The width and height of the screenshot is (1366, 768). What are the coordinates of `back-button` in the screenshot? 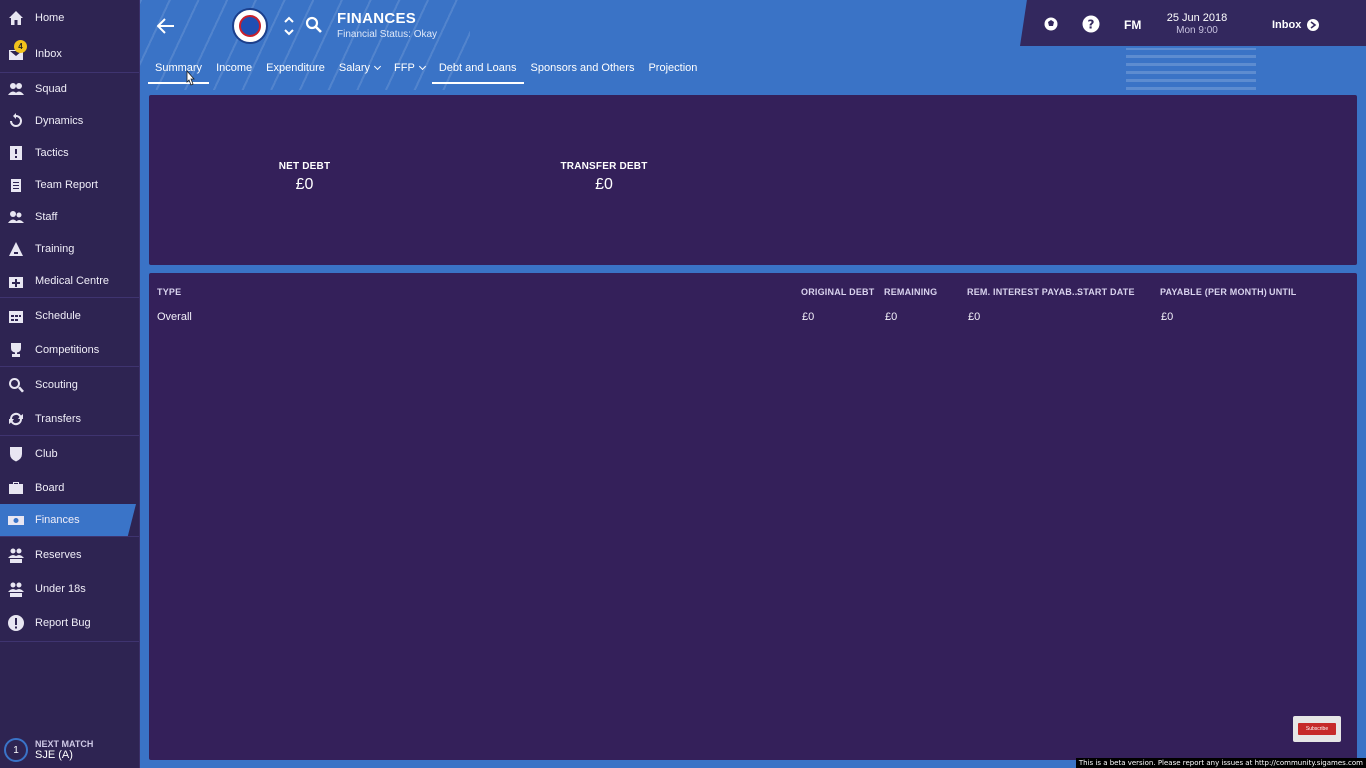 It's located at (166, 26).